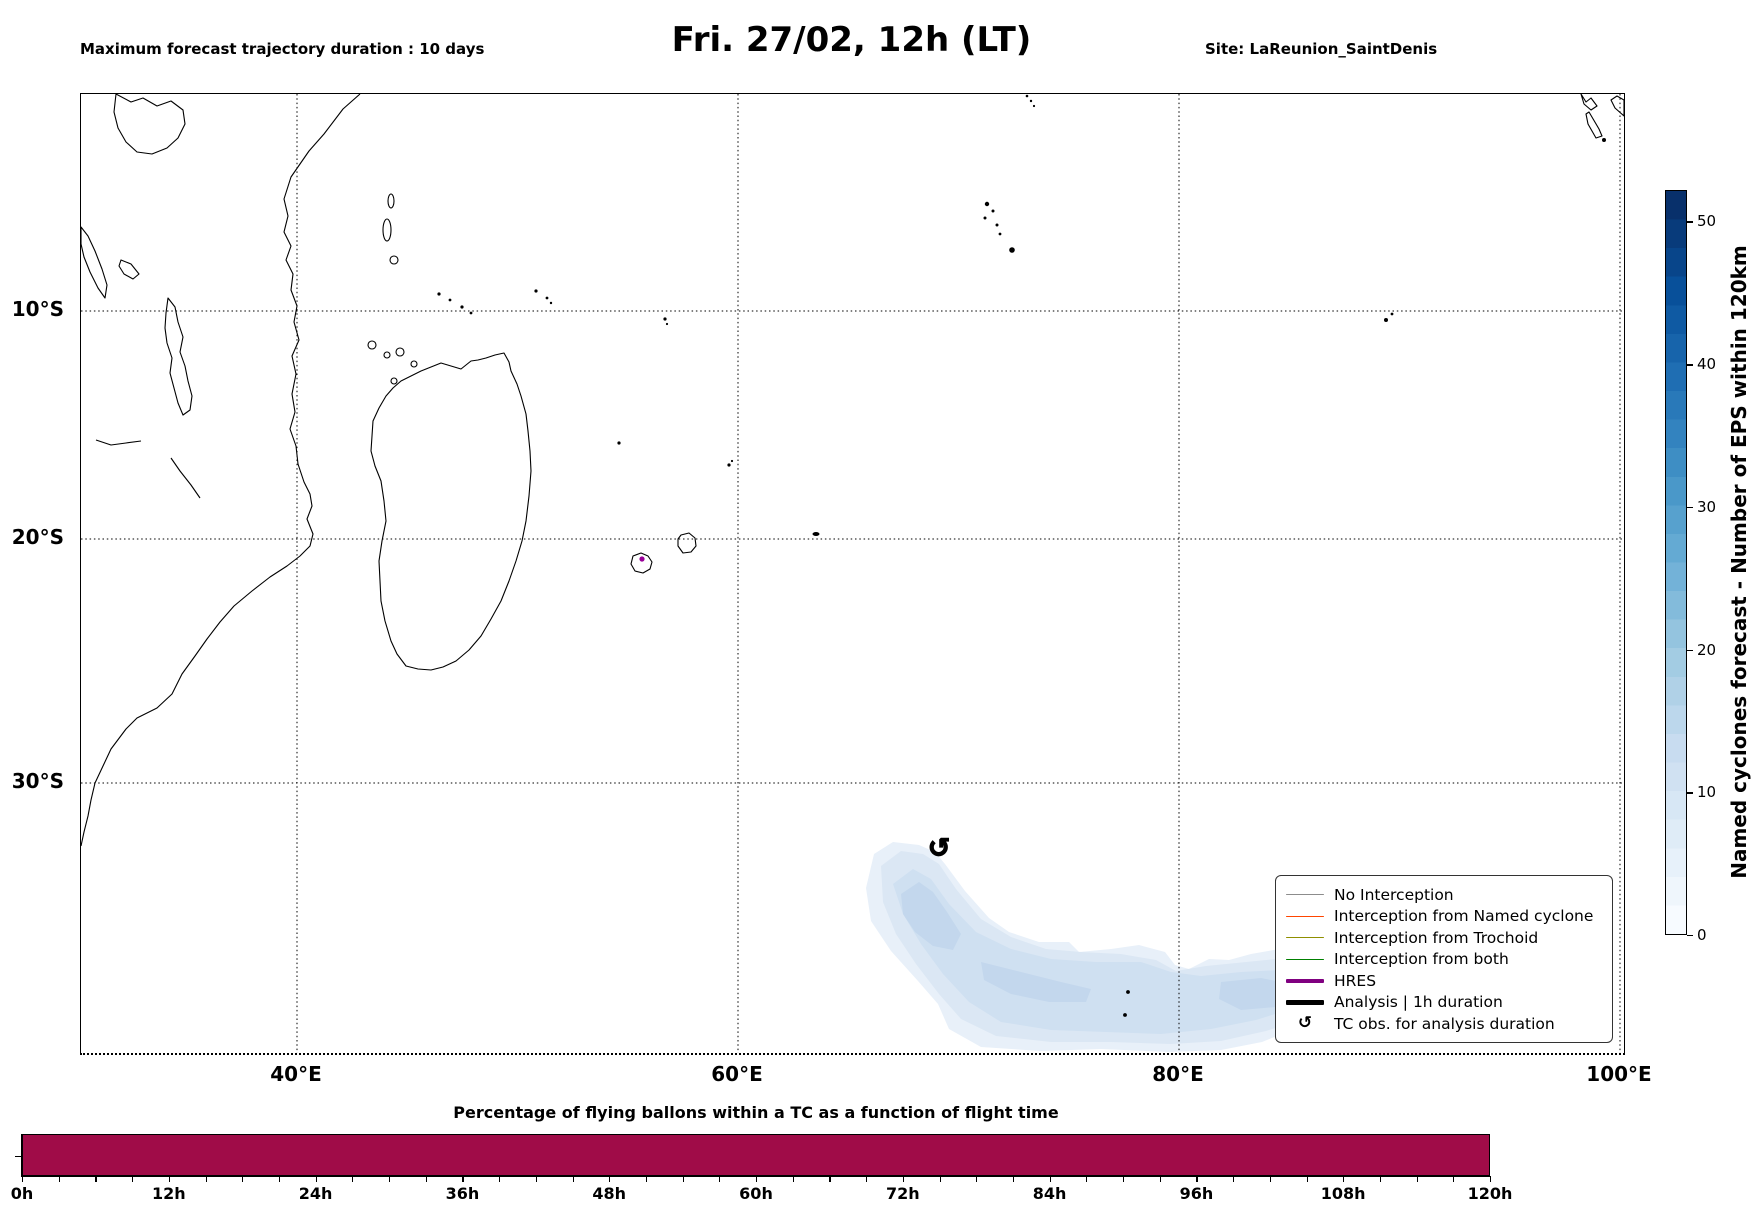 This screenshot has height=1213, width=1752. Describe the element at coordinates (37, 309) in the screenshot. I see `y-tick-label: 10°S` at that location.